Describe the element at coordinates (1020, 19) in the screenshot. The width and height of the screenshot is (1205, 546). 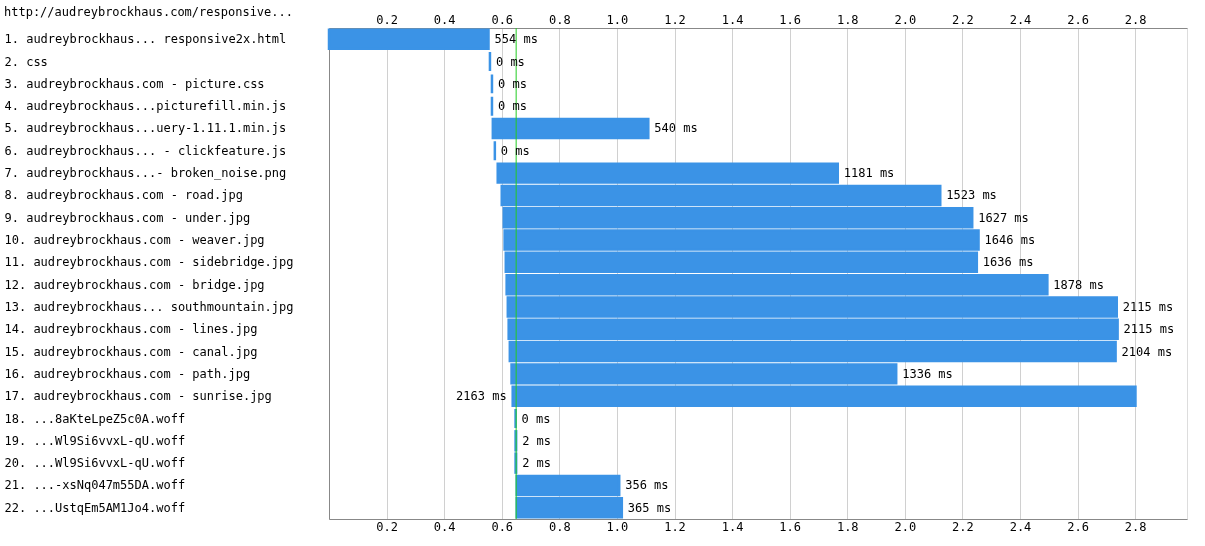
I see `x2-tick-label: 2.4` at that location.